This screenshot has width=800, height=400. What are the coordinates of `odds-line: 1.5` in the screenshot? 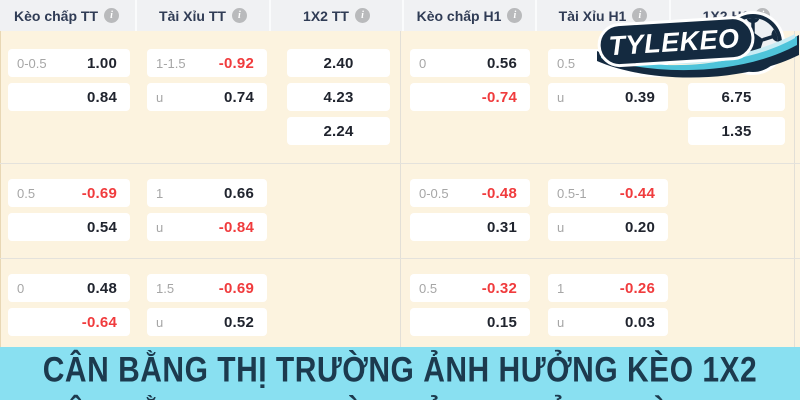 It's located at (165, 288).